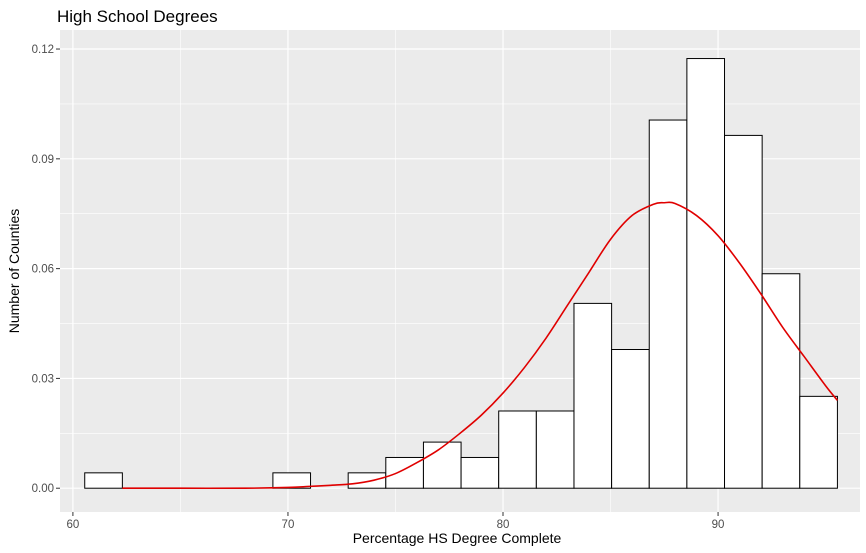 The image size is (866, 553). I want to click on y-tick-label: 0.06, so click(43, 270).